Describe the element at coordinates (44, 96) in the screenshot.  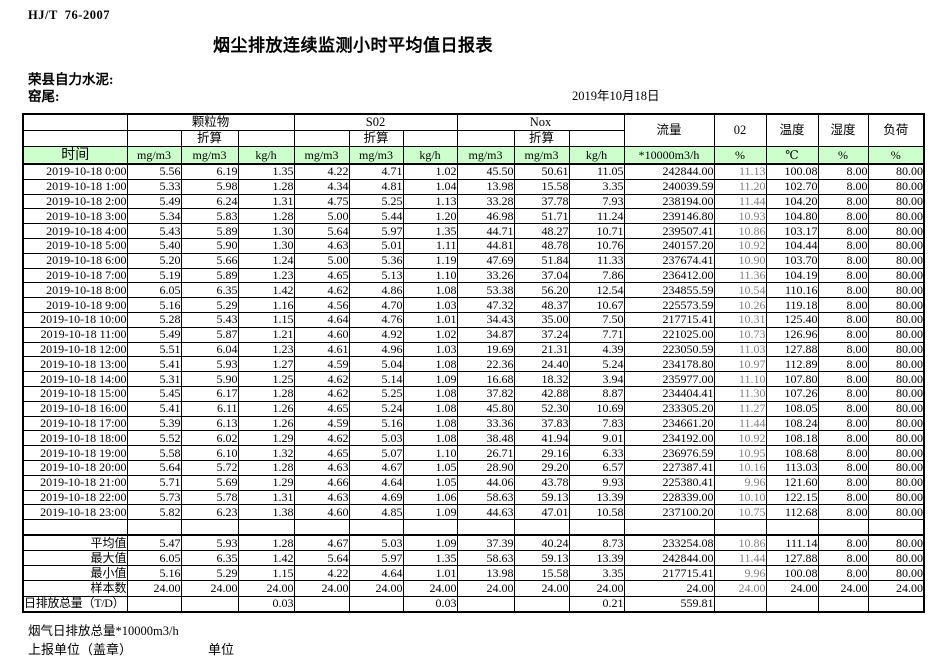
I see `monitoring-point: 窑尾:` at that location.